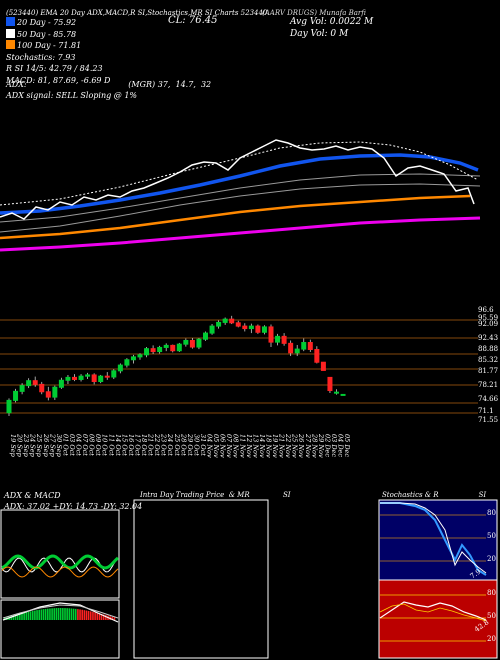  I want to click on date-label: 25 Nov, so click(295, 445).